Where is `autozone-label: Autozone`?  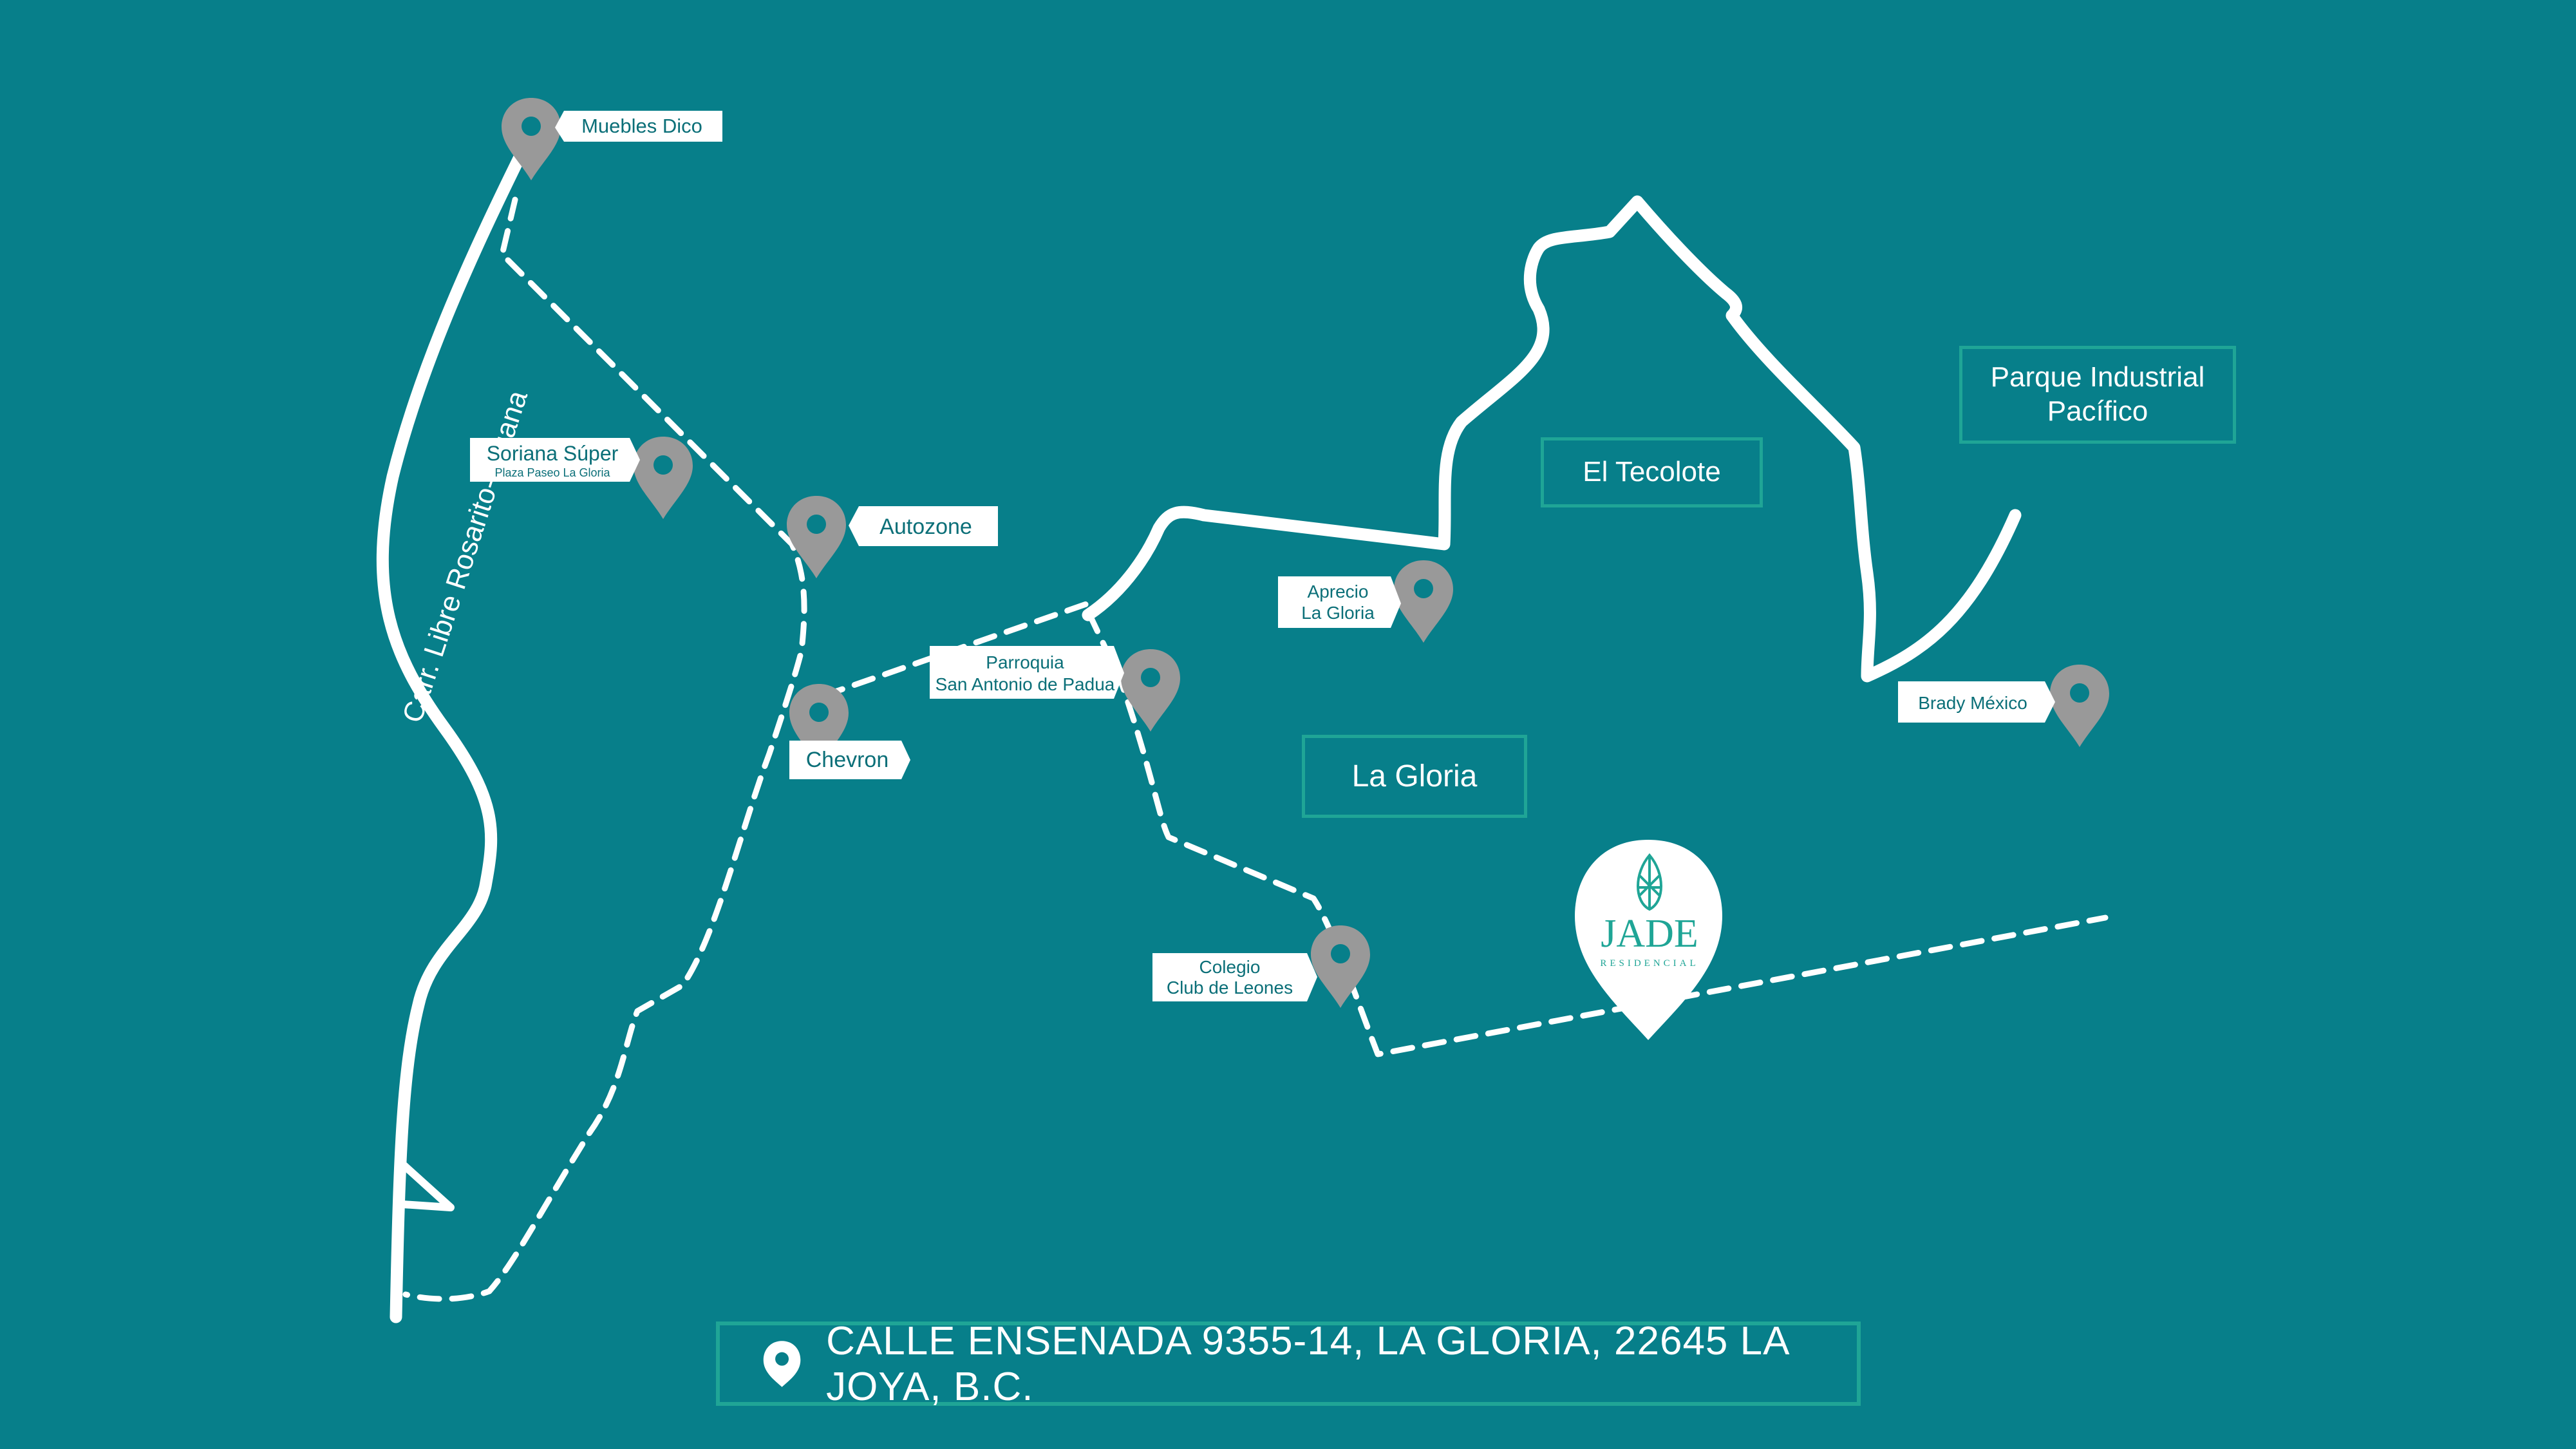
autozone-label: Autozone is located at coordinates (925, 527).